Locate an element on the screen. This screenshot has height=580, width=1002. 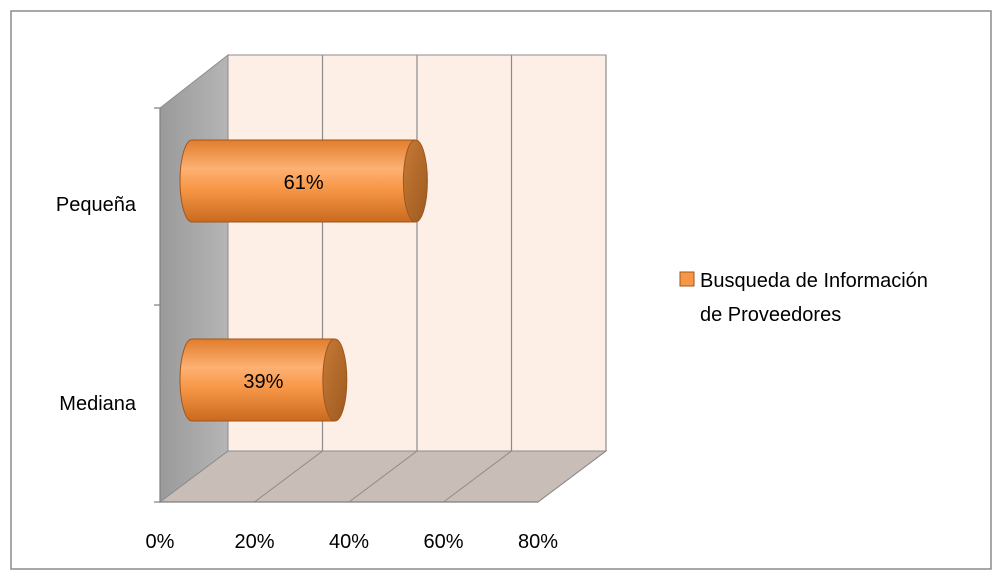
bar: 61% is located at coordinates (303, 181).